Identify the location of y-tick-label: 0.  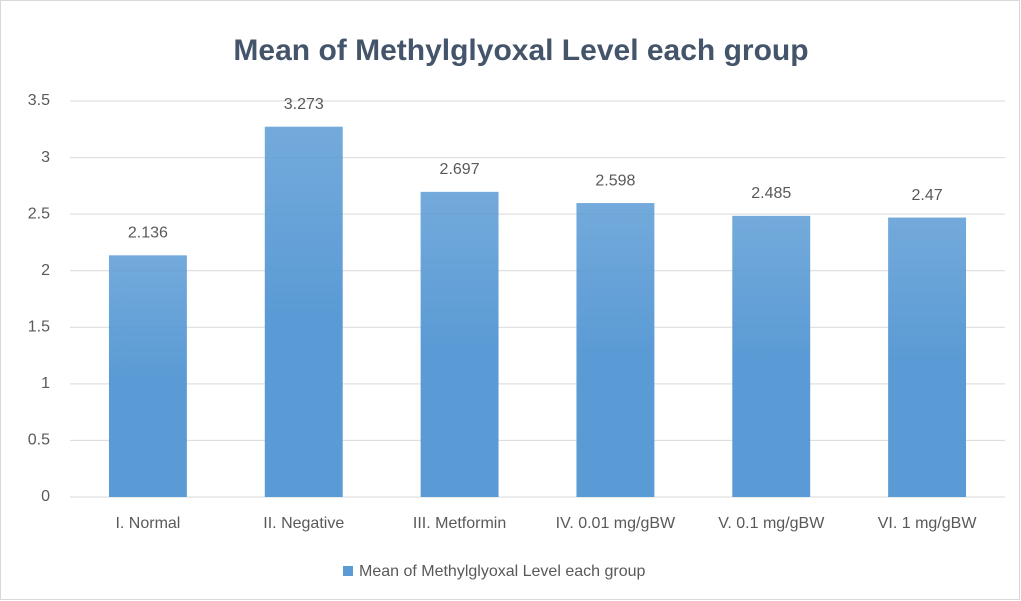
(45, 496).